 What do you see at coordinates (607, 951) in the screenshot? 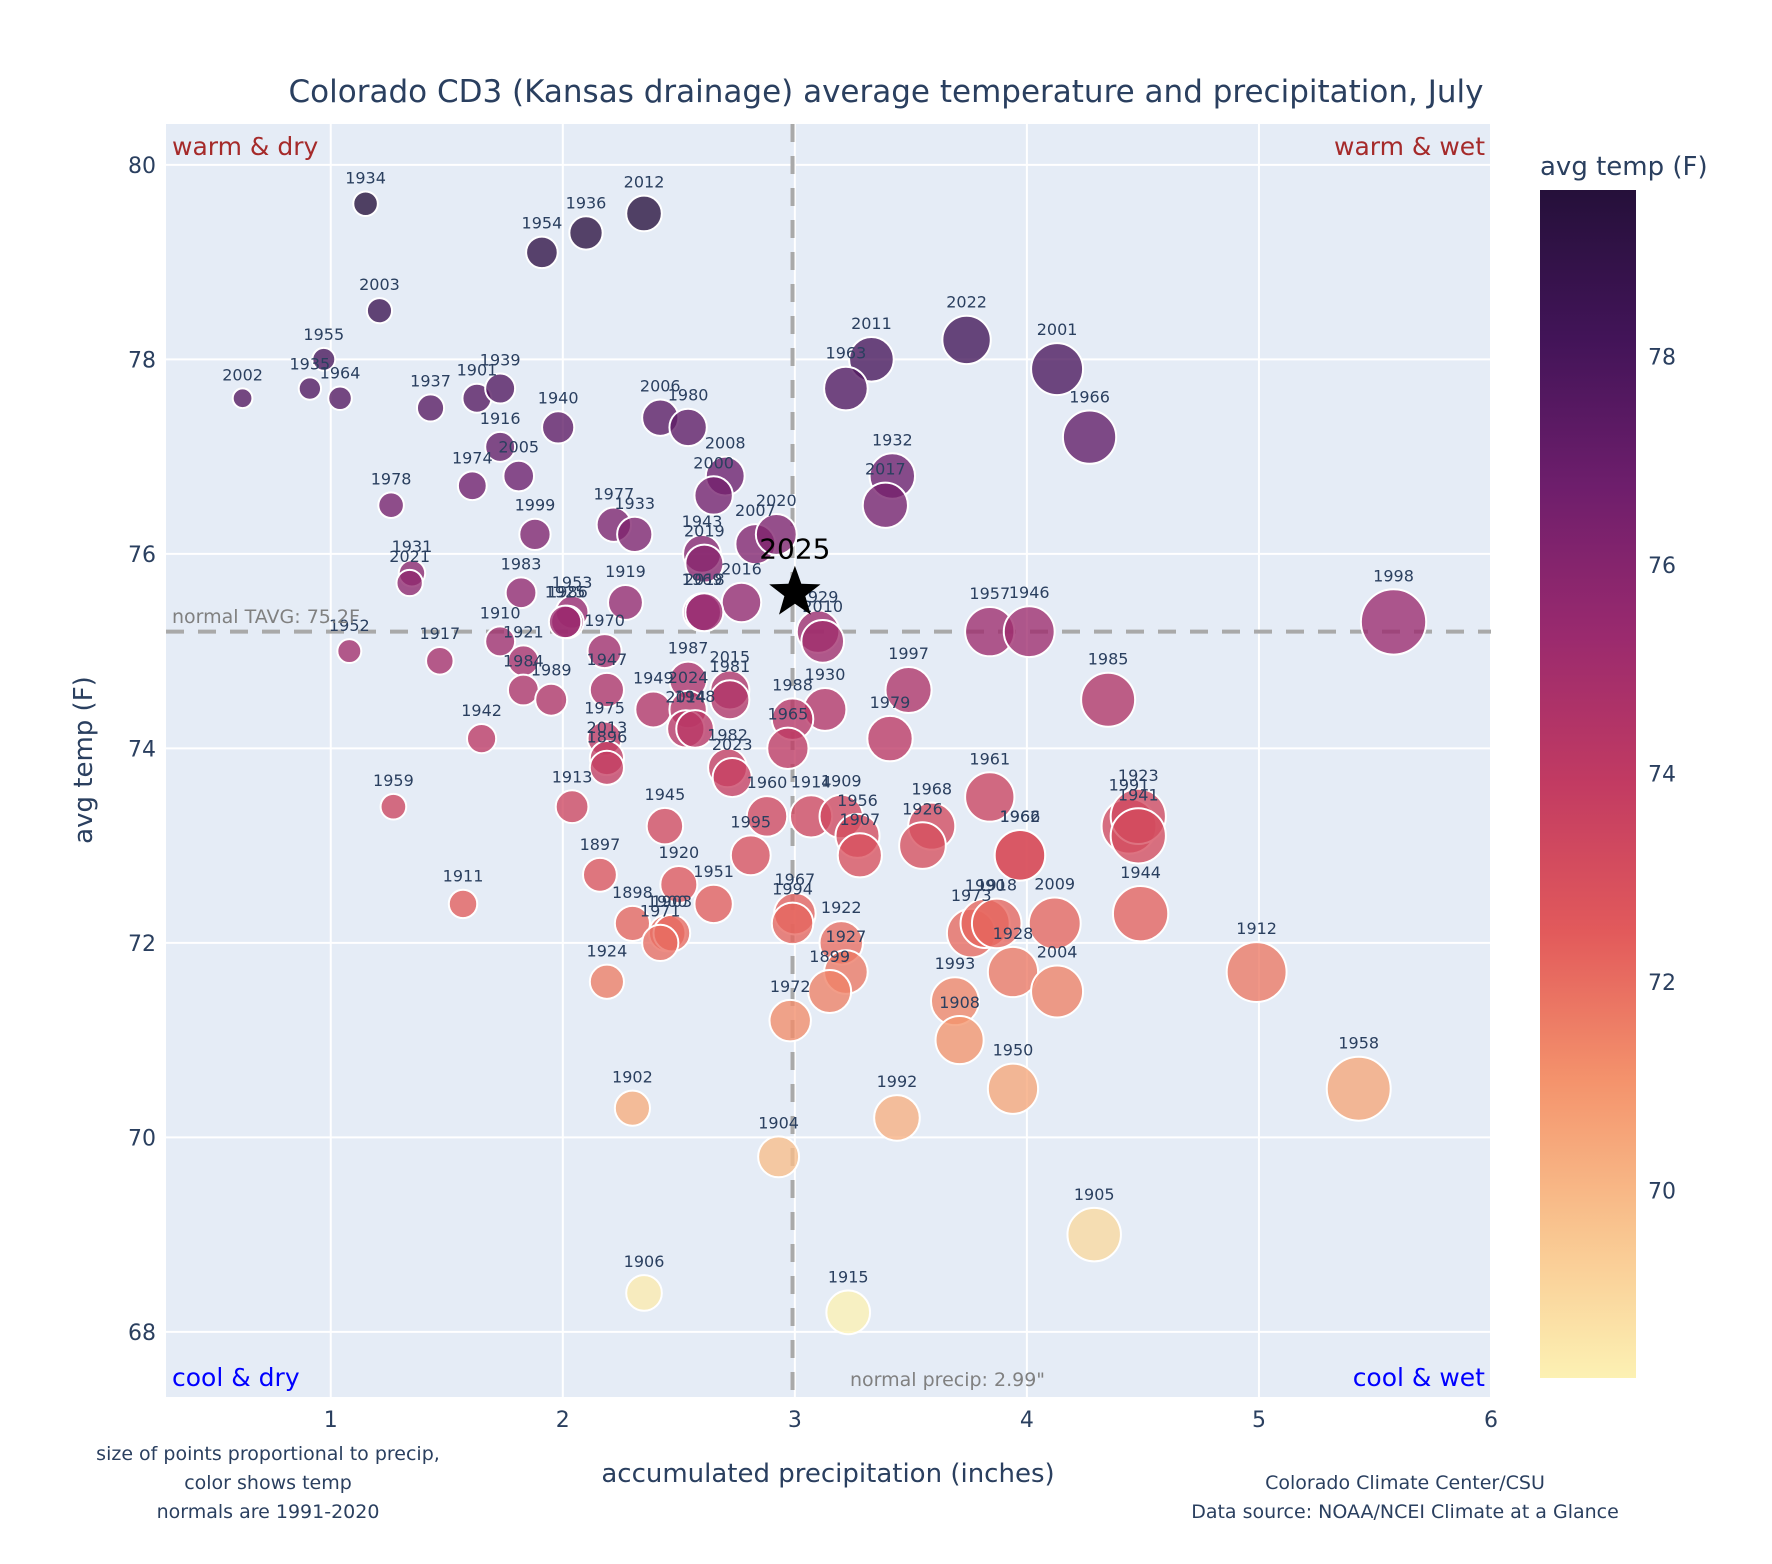
I see `point-label: 1924` at bounding box center [607, 951].